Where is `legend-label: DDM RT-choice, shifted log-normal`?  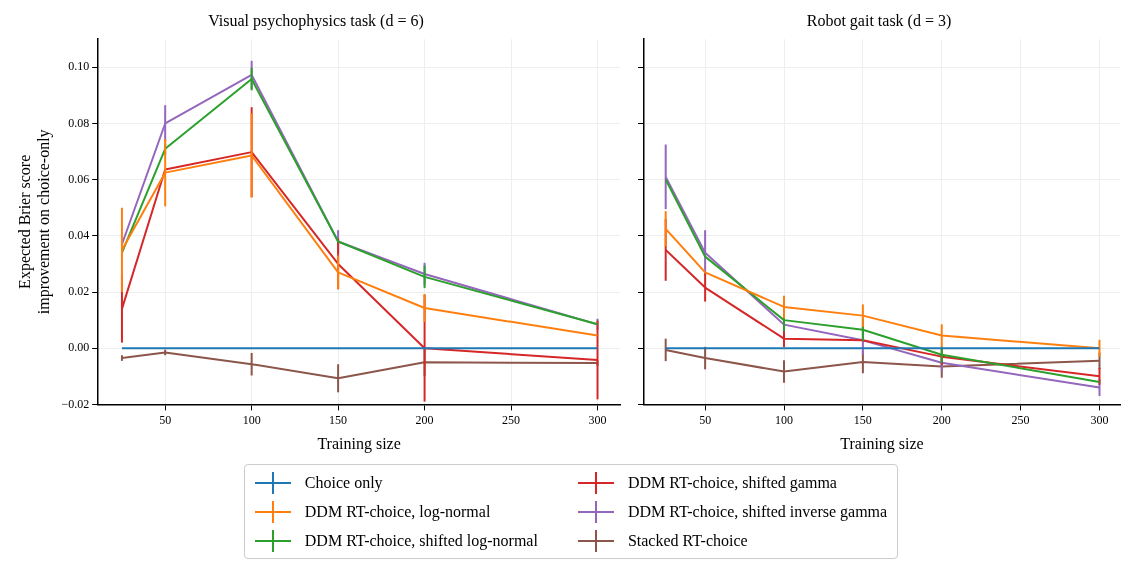 legend-label: DDM RT-choice, shifted log-normal is located at coordinates (421, 540).